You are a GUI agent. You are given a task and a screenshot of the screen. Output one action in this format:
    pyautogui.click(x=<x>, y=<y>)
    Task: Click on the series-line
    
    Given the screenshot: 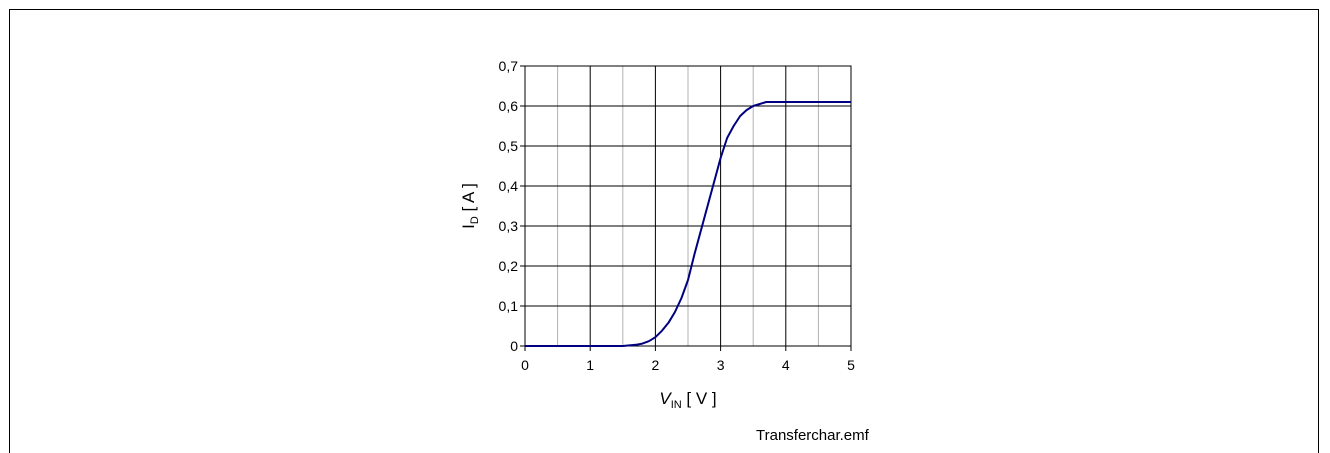 What is the action you would take?
    pyautogui.click(x=688, y=224)
    